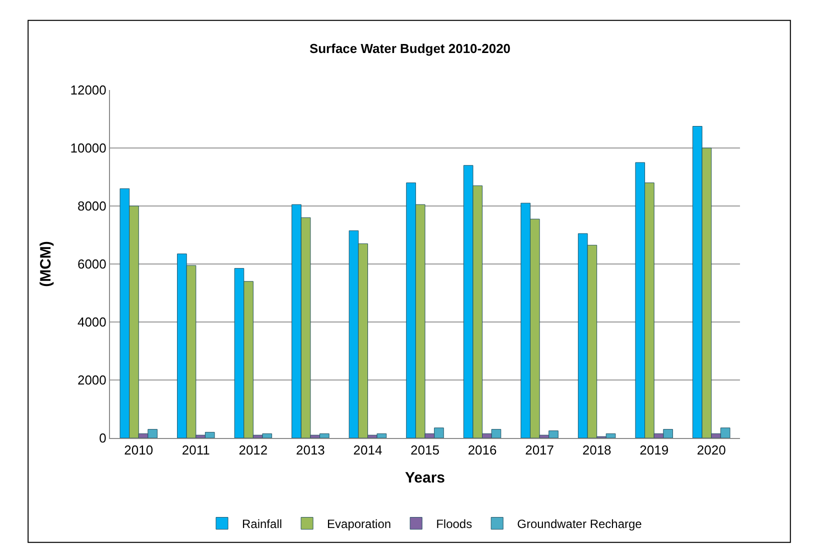 The width and height of the screenshot is (820, 549). I want to click on y-tick-label: 12000, so click(88, 90).